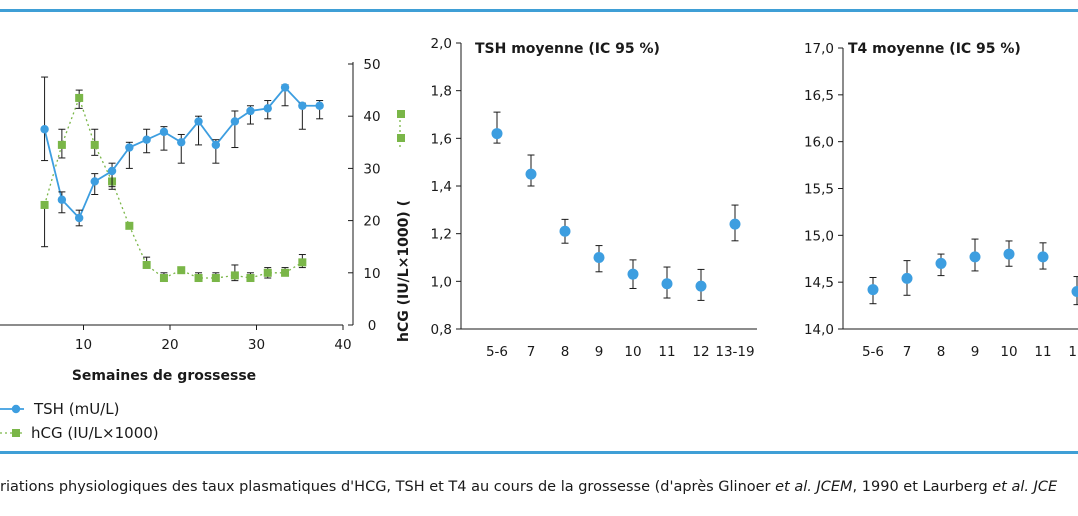 This screenshot has width=1078, height=516. I want to click on y-tick-label: 16,0, so click(819, 143).